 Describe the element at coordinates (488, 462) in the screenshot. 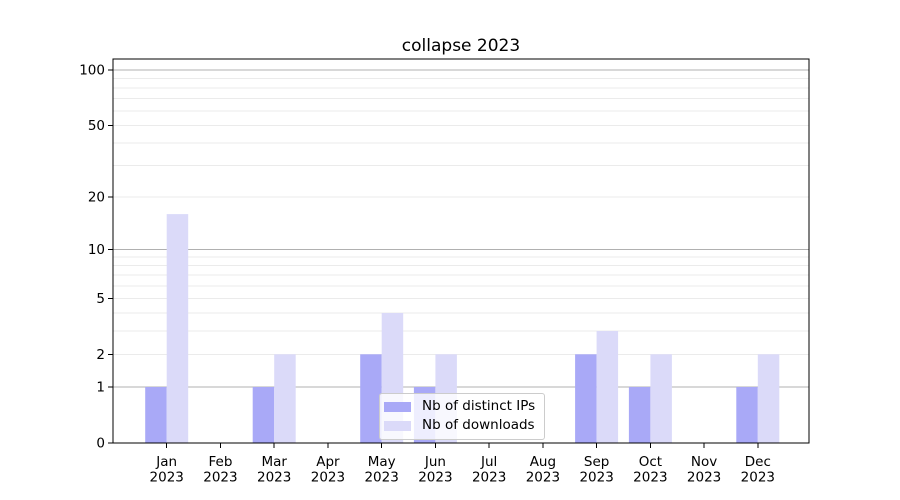

I see `x-tick-month-label: Jul` at that location.